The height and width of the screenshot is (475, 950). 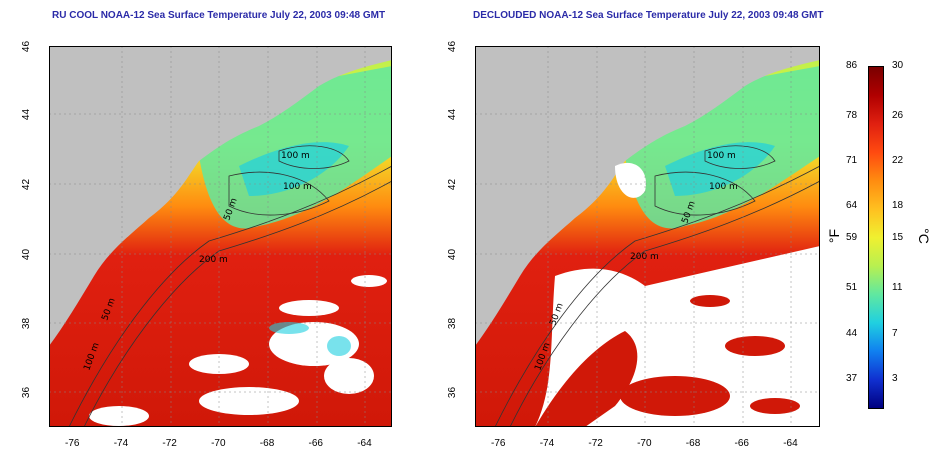 I want to click on temperature-colorbar, so click(x=876, y=237).